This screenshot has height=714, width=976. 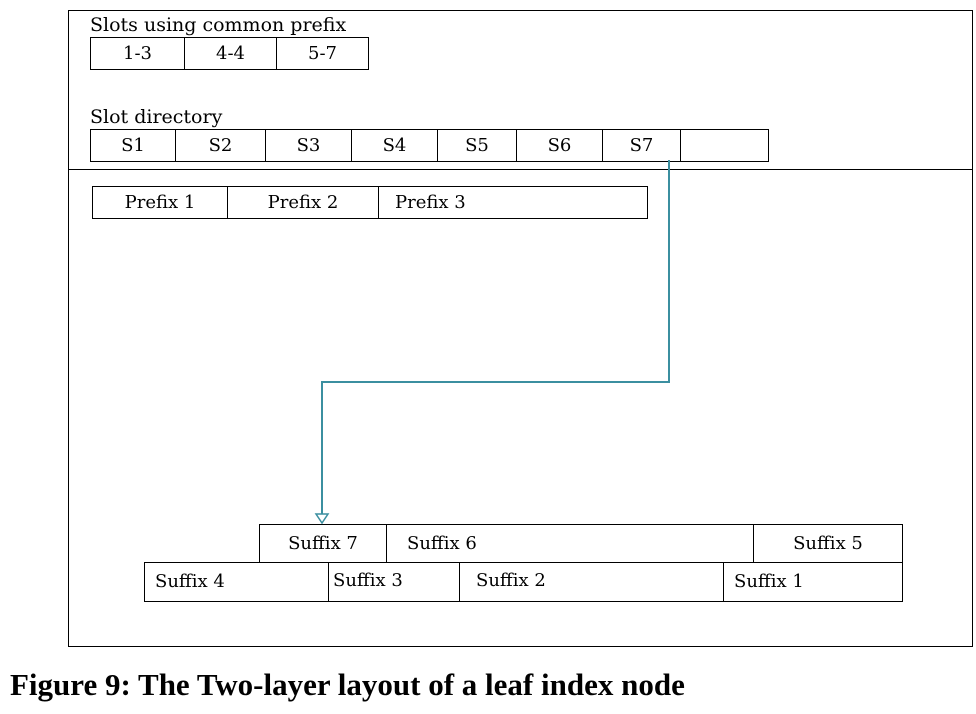 I want to click on slot-directory-row: S1 S2 S3 S4 S5 S6 S7, so click(x=429, y=145).